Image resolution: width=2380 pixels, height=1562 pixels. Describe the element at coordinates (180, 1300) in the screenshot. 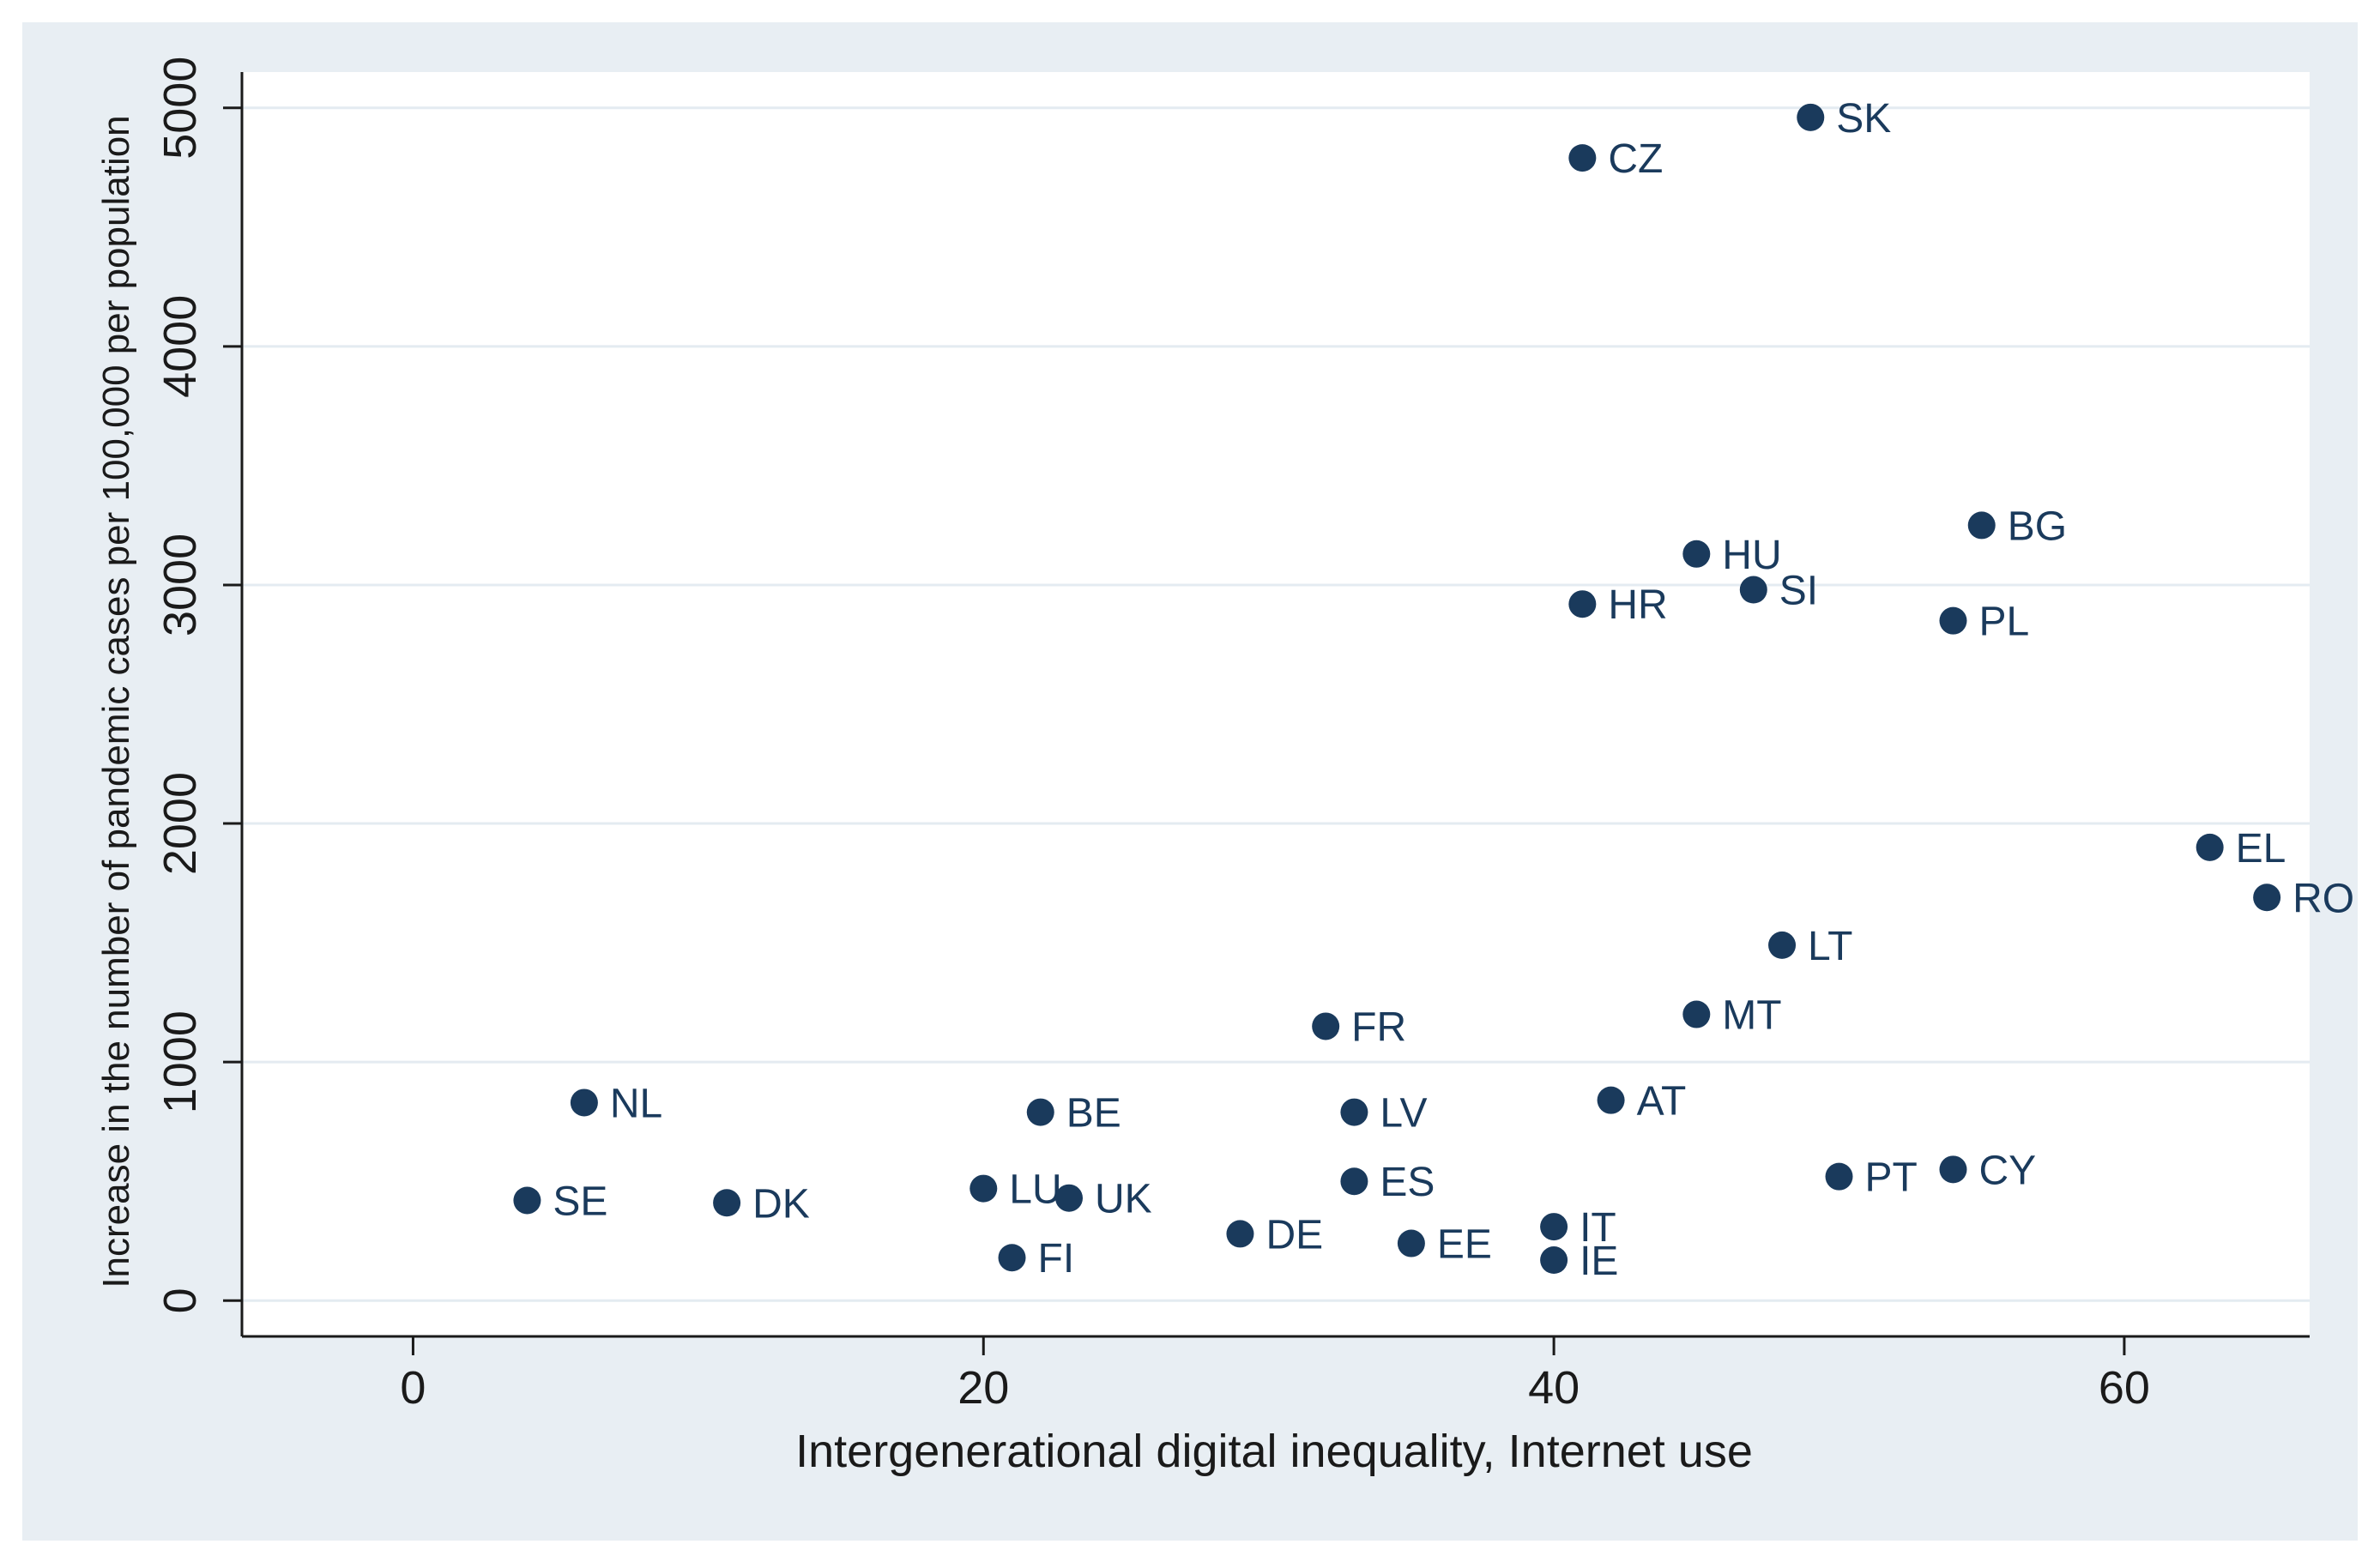

I see `y-tick-label-0: 0` at that location.